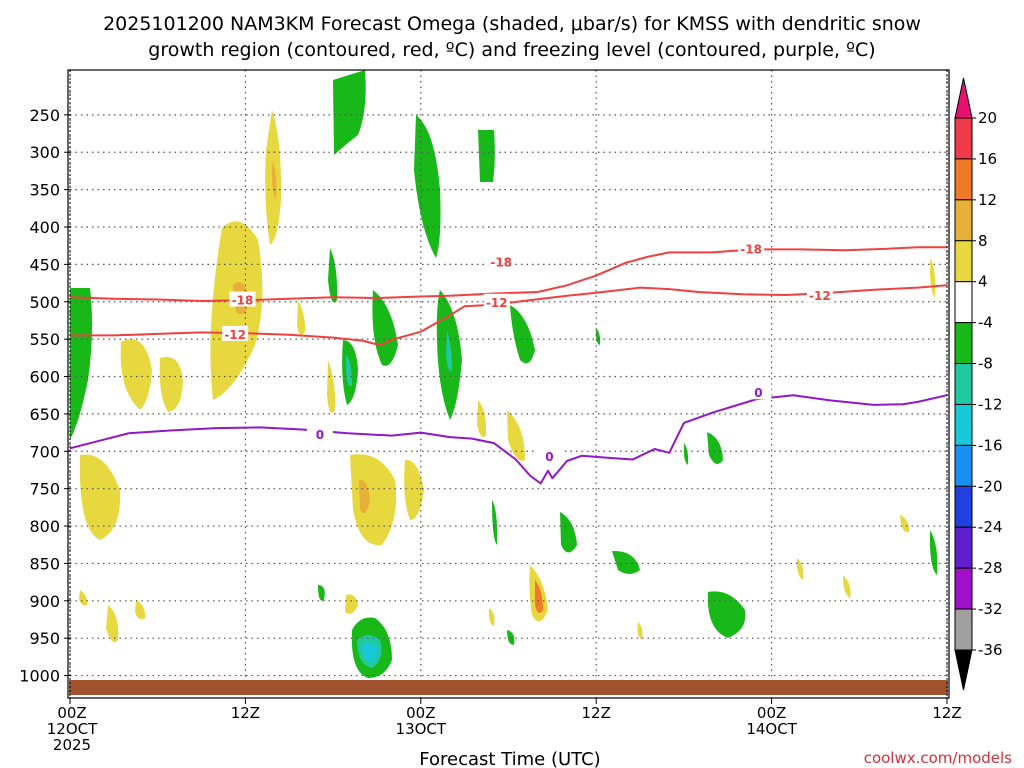  Describe the element at coordinates (983, 241) in the screenshot. I see `colorbar-label: 8` at that location.